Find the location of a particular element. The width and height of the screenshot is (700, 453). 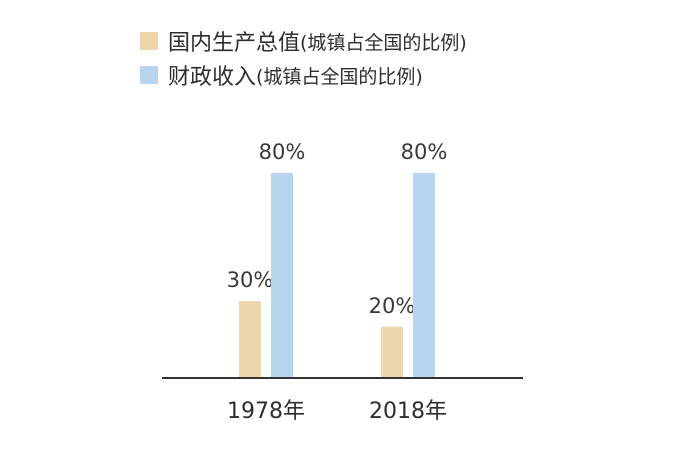

data-label-gdp-2: 20% is located at coordinates (392, 306).